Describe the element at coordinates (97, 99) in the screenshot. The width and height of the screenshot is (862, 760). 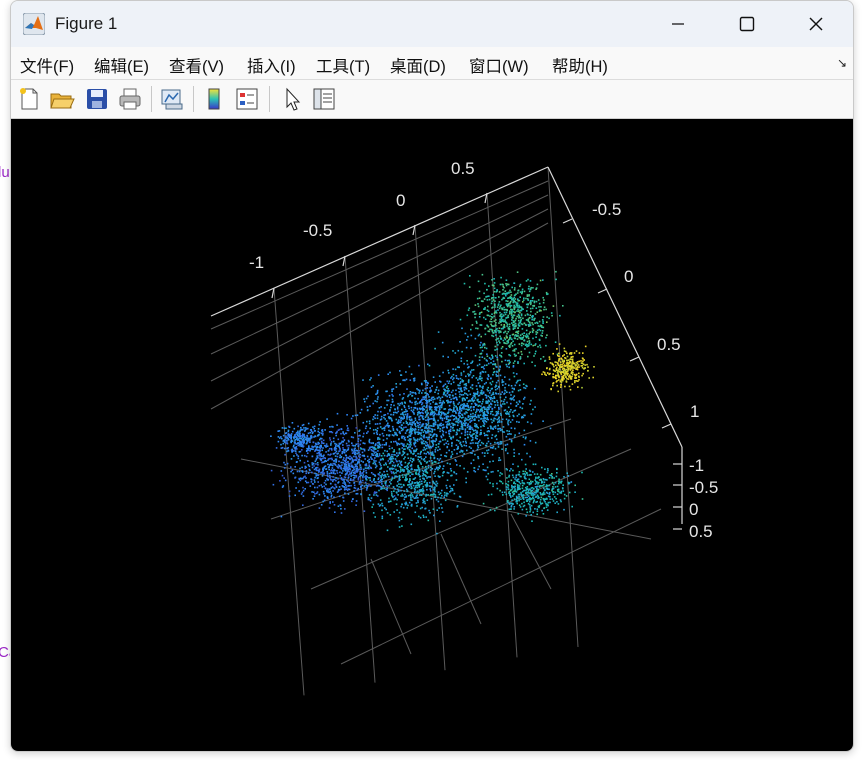
I see `save-icon` at that location.